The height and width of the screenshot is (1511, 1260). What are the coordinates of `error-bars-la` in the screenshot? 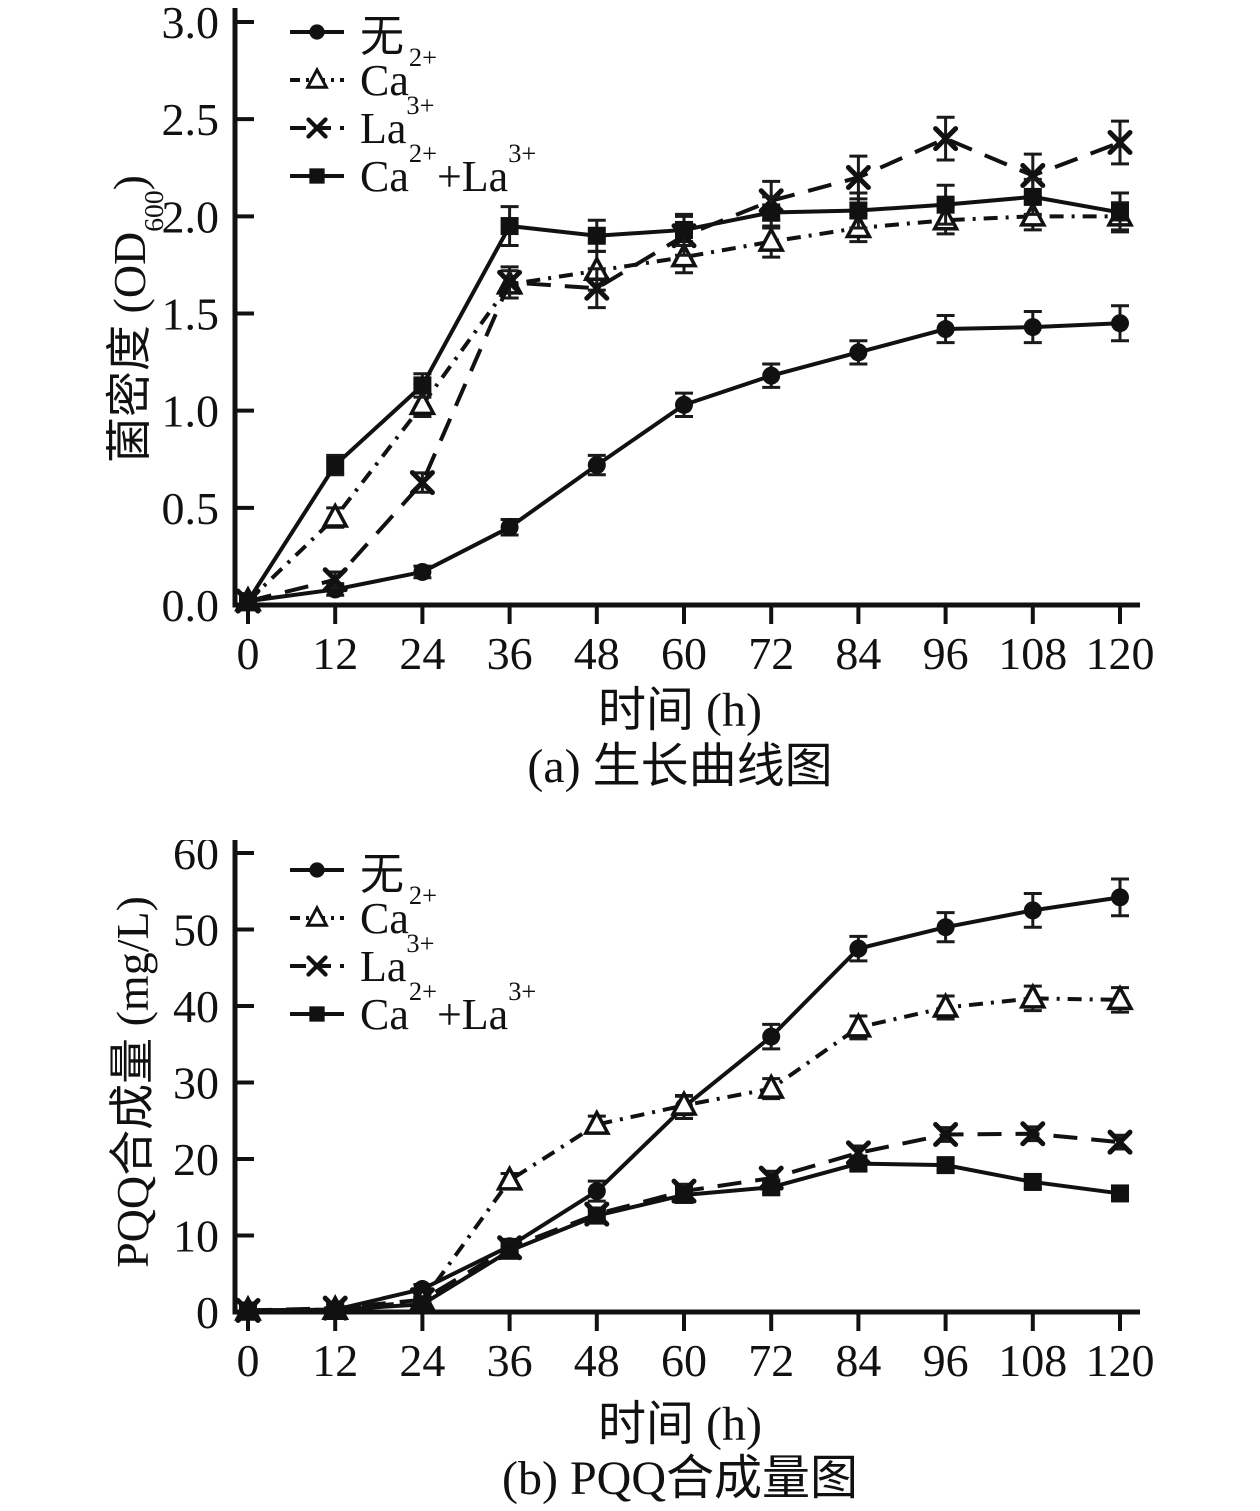 It's located at (684, 1220).